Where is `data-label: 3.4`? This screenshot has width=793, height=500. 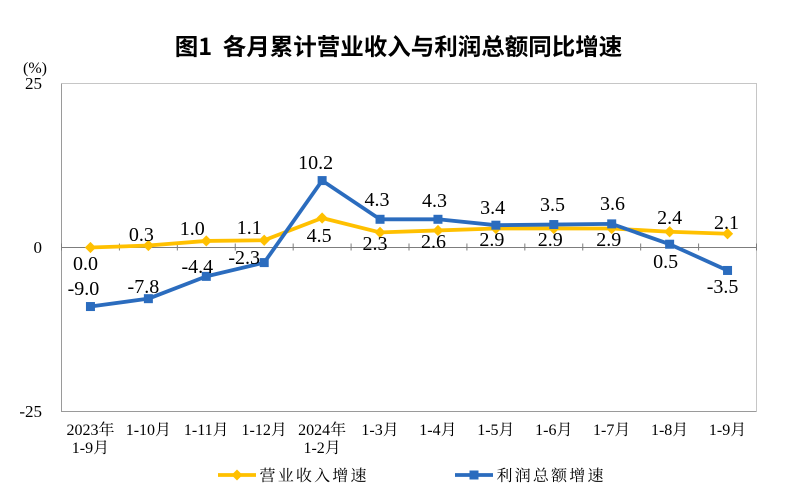 data-label: 3.4 is located at coordinates (493, 207).